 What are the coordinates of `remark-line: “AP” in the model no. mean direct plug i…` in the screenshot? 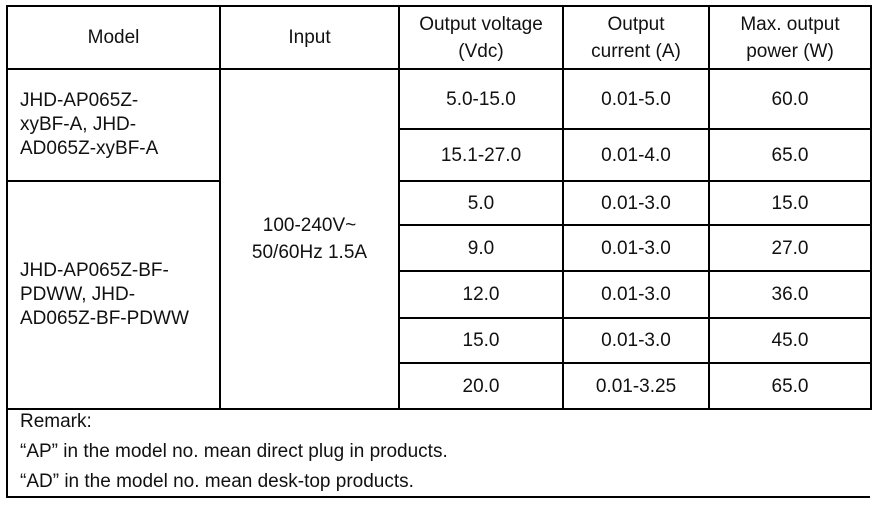 It's located at (234, 451).